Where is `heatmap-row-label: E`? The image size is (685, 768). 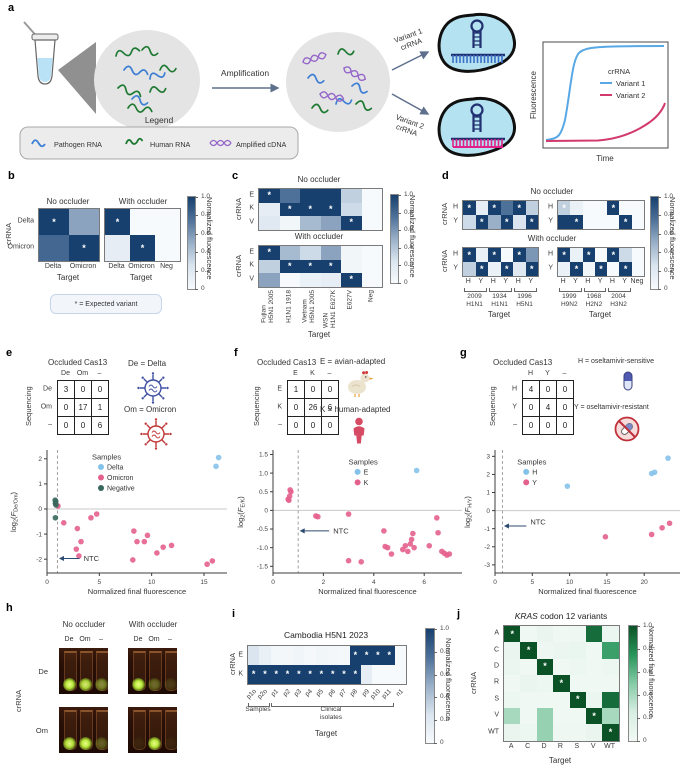
heatmap-row-label: E is located at coordinates (240, 654).